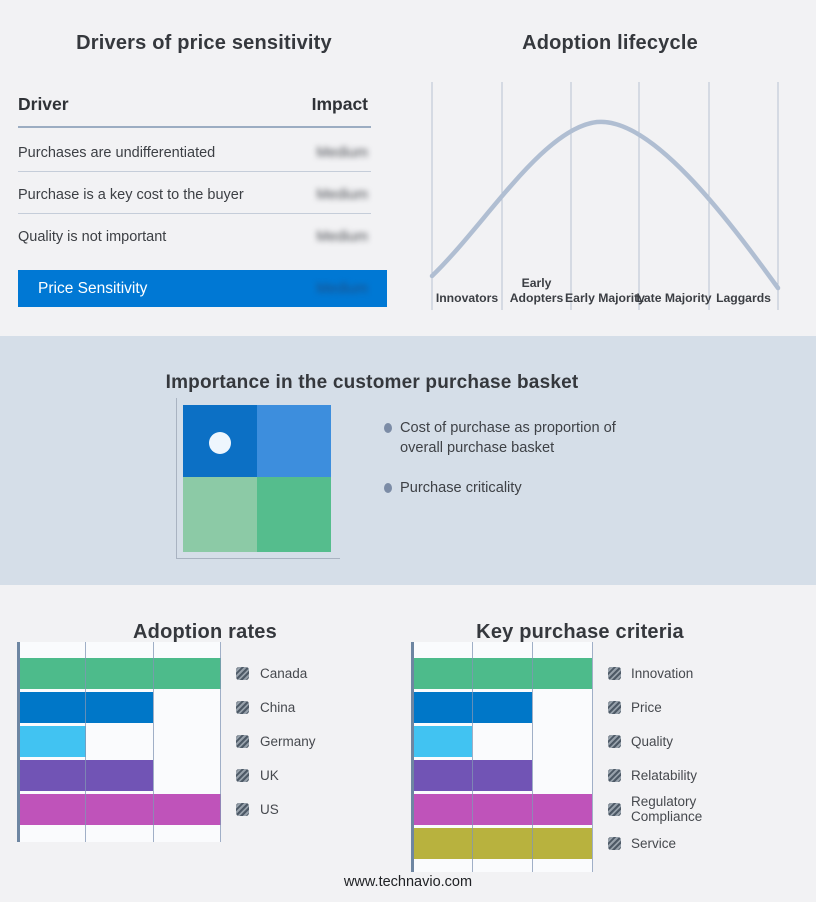 This screenshot has height=902, width=816. Describe the element at coordinates (193, 104) in the screenshot. I see `drivers-table-header: Driver Impact` at that location.